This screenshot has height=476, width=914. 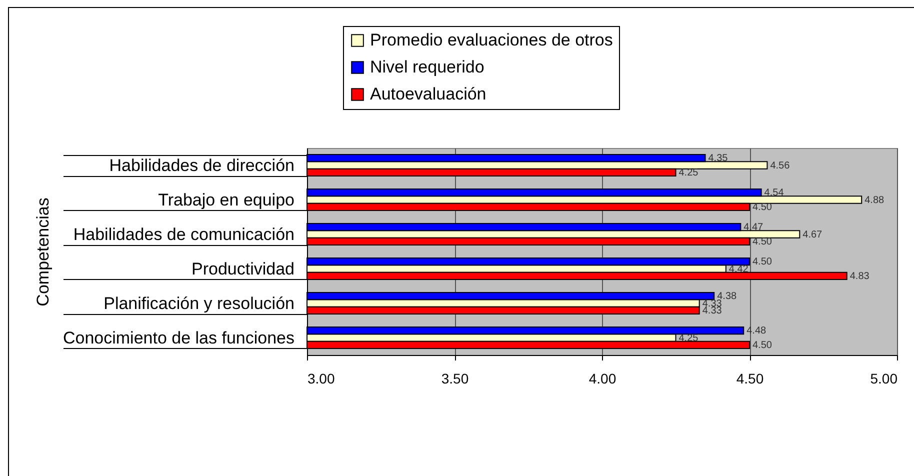 I want to click on y-tick-label: Conocimiento de las funciones, so click(x=178, y=338).